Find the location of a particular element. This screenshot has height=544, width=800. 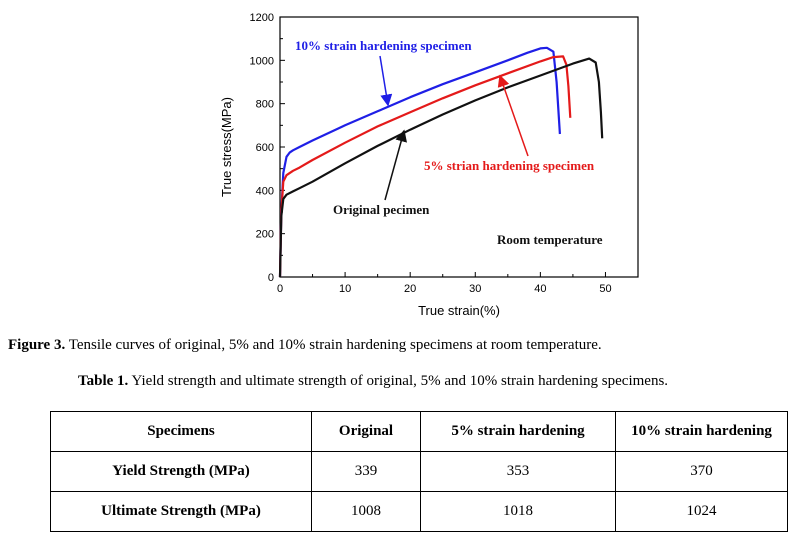

y-tick-label: 0 is located at coordinates (271, 278).